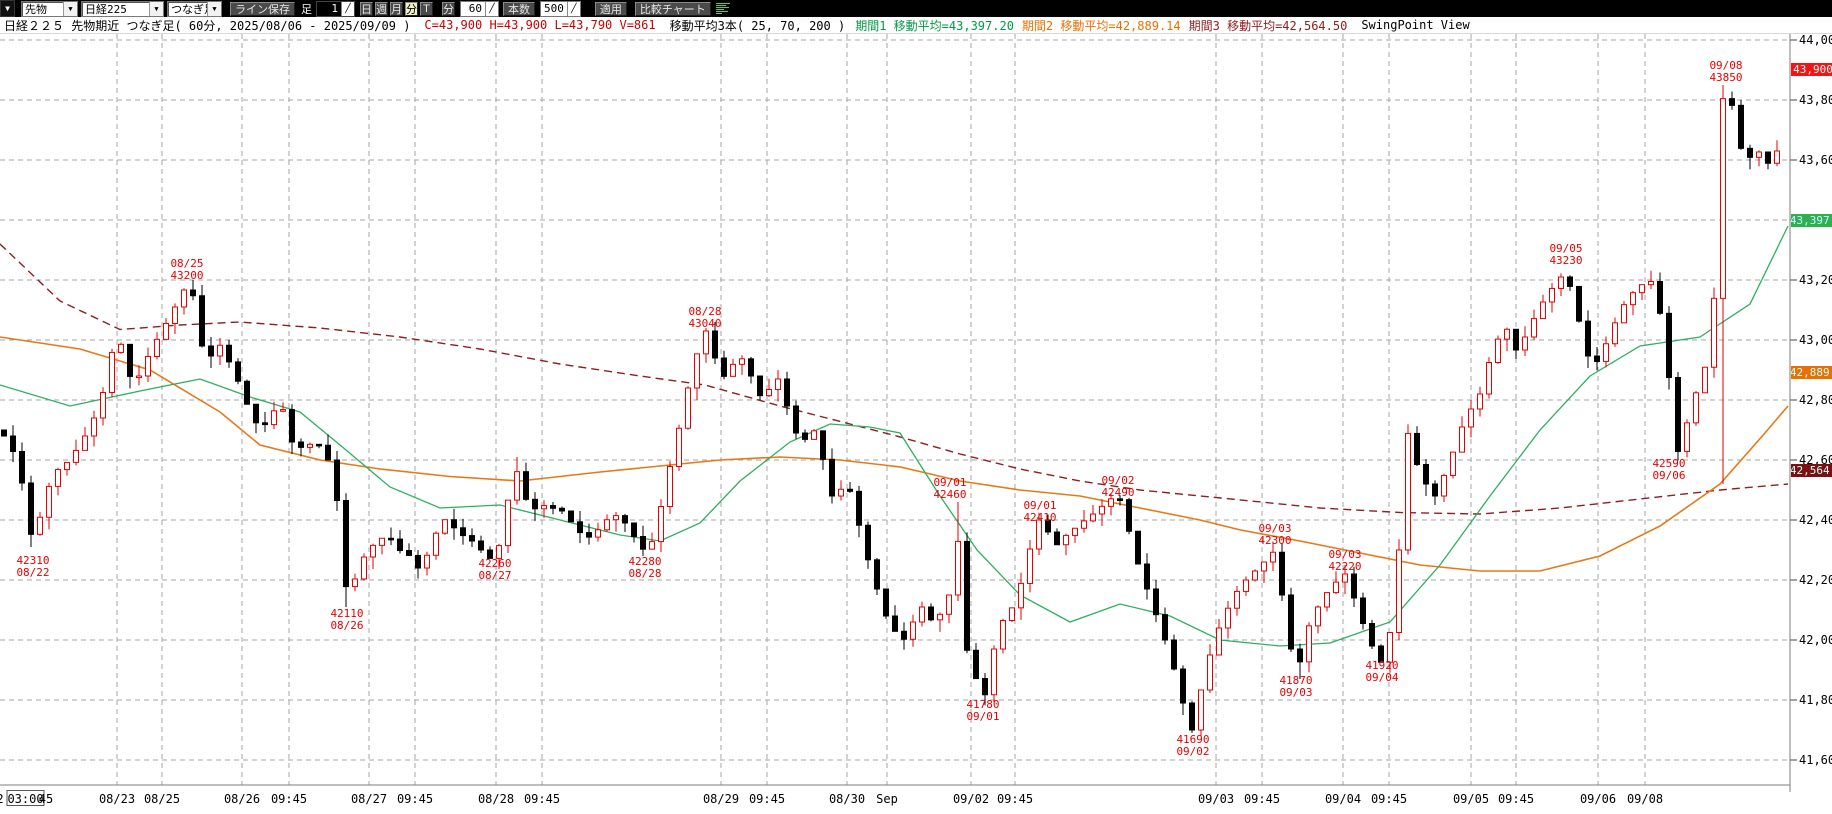 The height and width of the screenshot is (814, 1832). What do you see at coordinates (346, 625) in the screenshot?
I see `swing-label: 08/26` at bounding box center [346, 625].